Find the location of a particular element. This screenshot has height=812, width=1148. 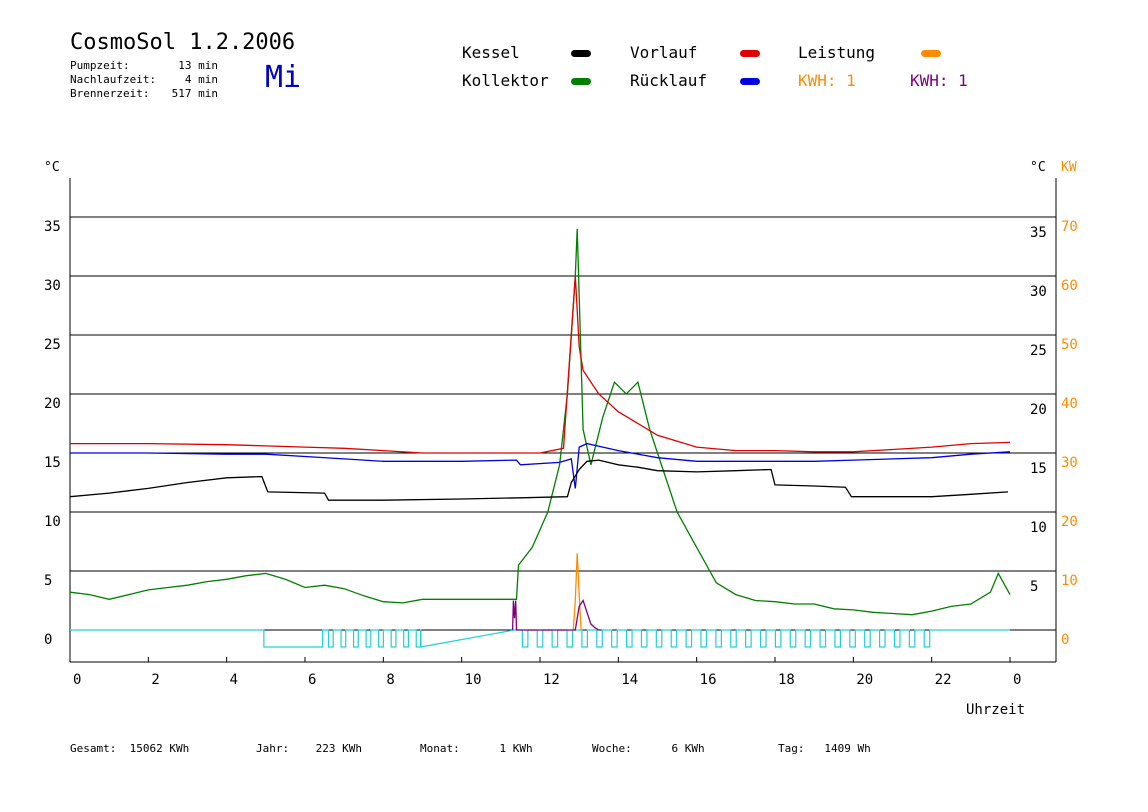

y-tick-label-left: 10 is located at coordinates (52, 522).